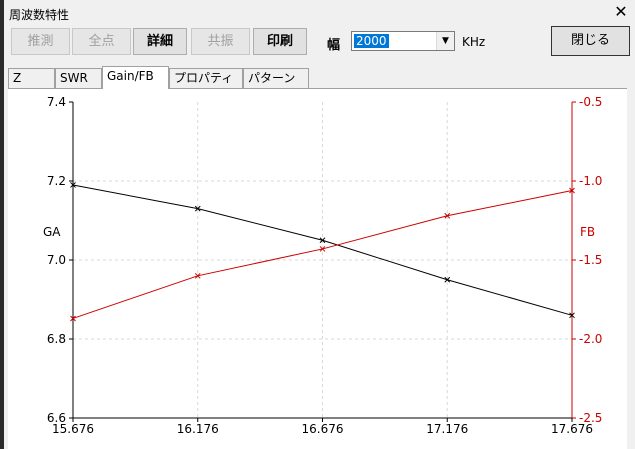  I want to click on print-button: 印刷, so click(280, 41).